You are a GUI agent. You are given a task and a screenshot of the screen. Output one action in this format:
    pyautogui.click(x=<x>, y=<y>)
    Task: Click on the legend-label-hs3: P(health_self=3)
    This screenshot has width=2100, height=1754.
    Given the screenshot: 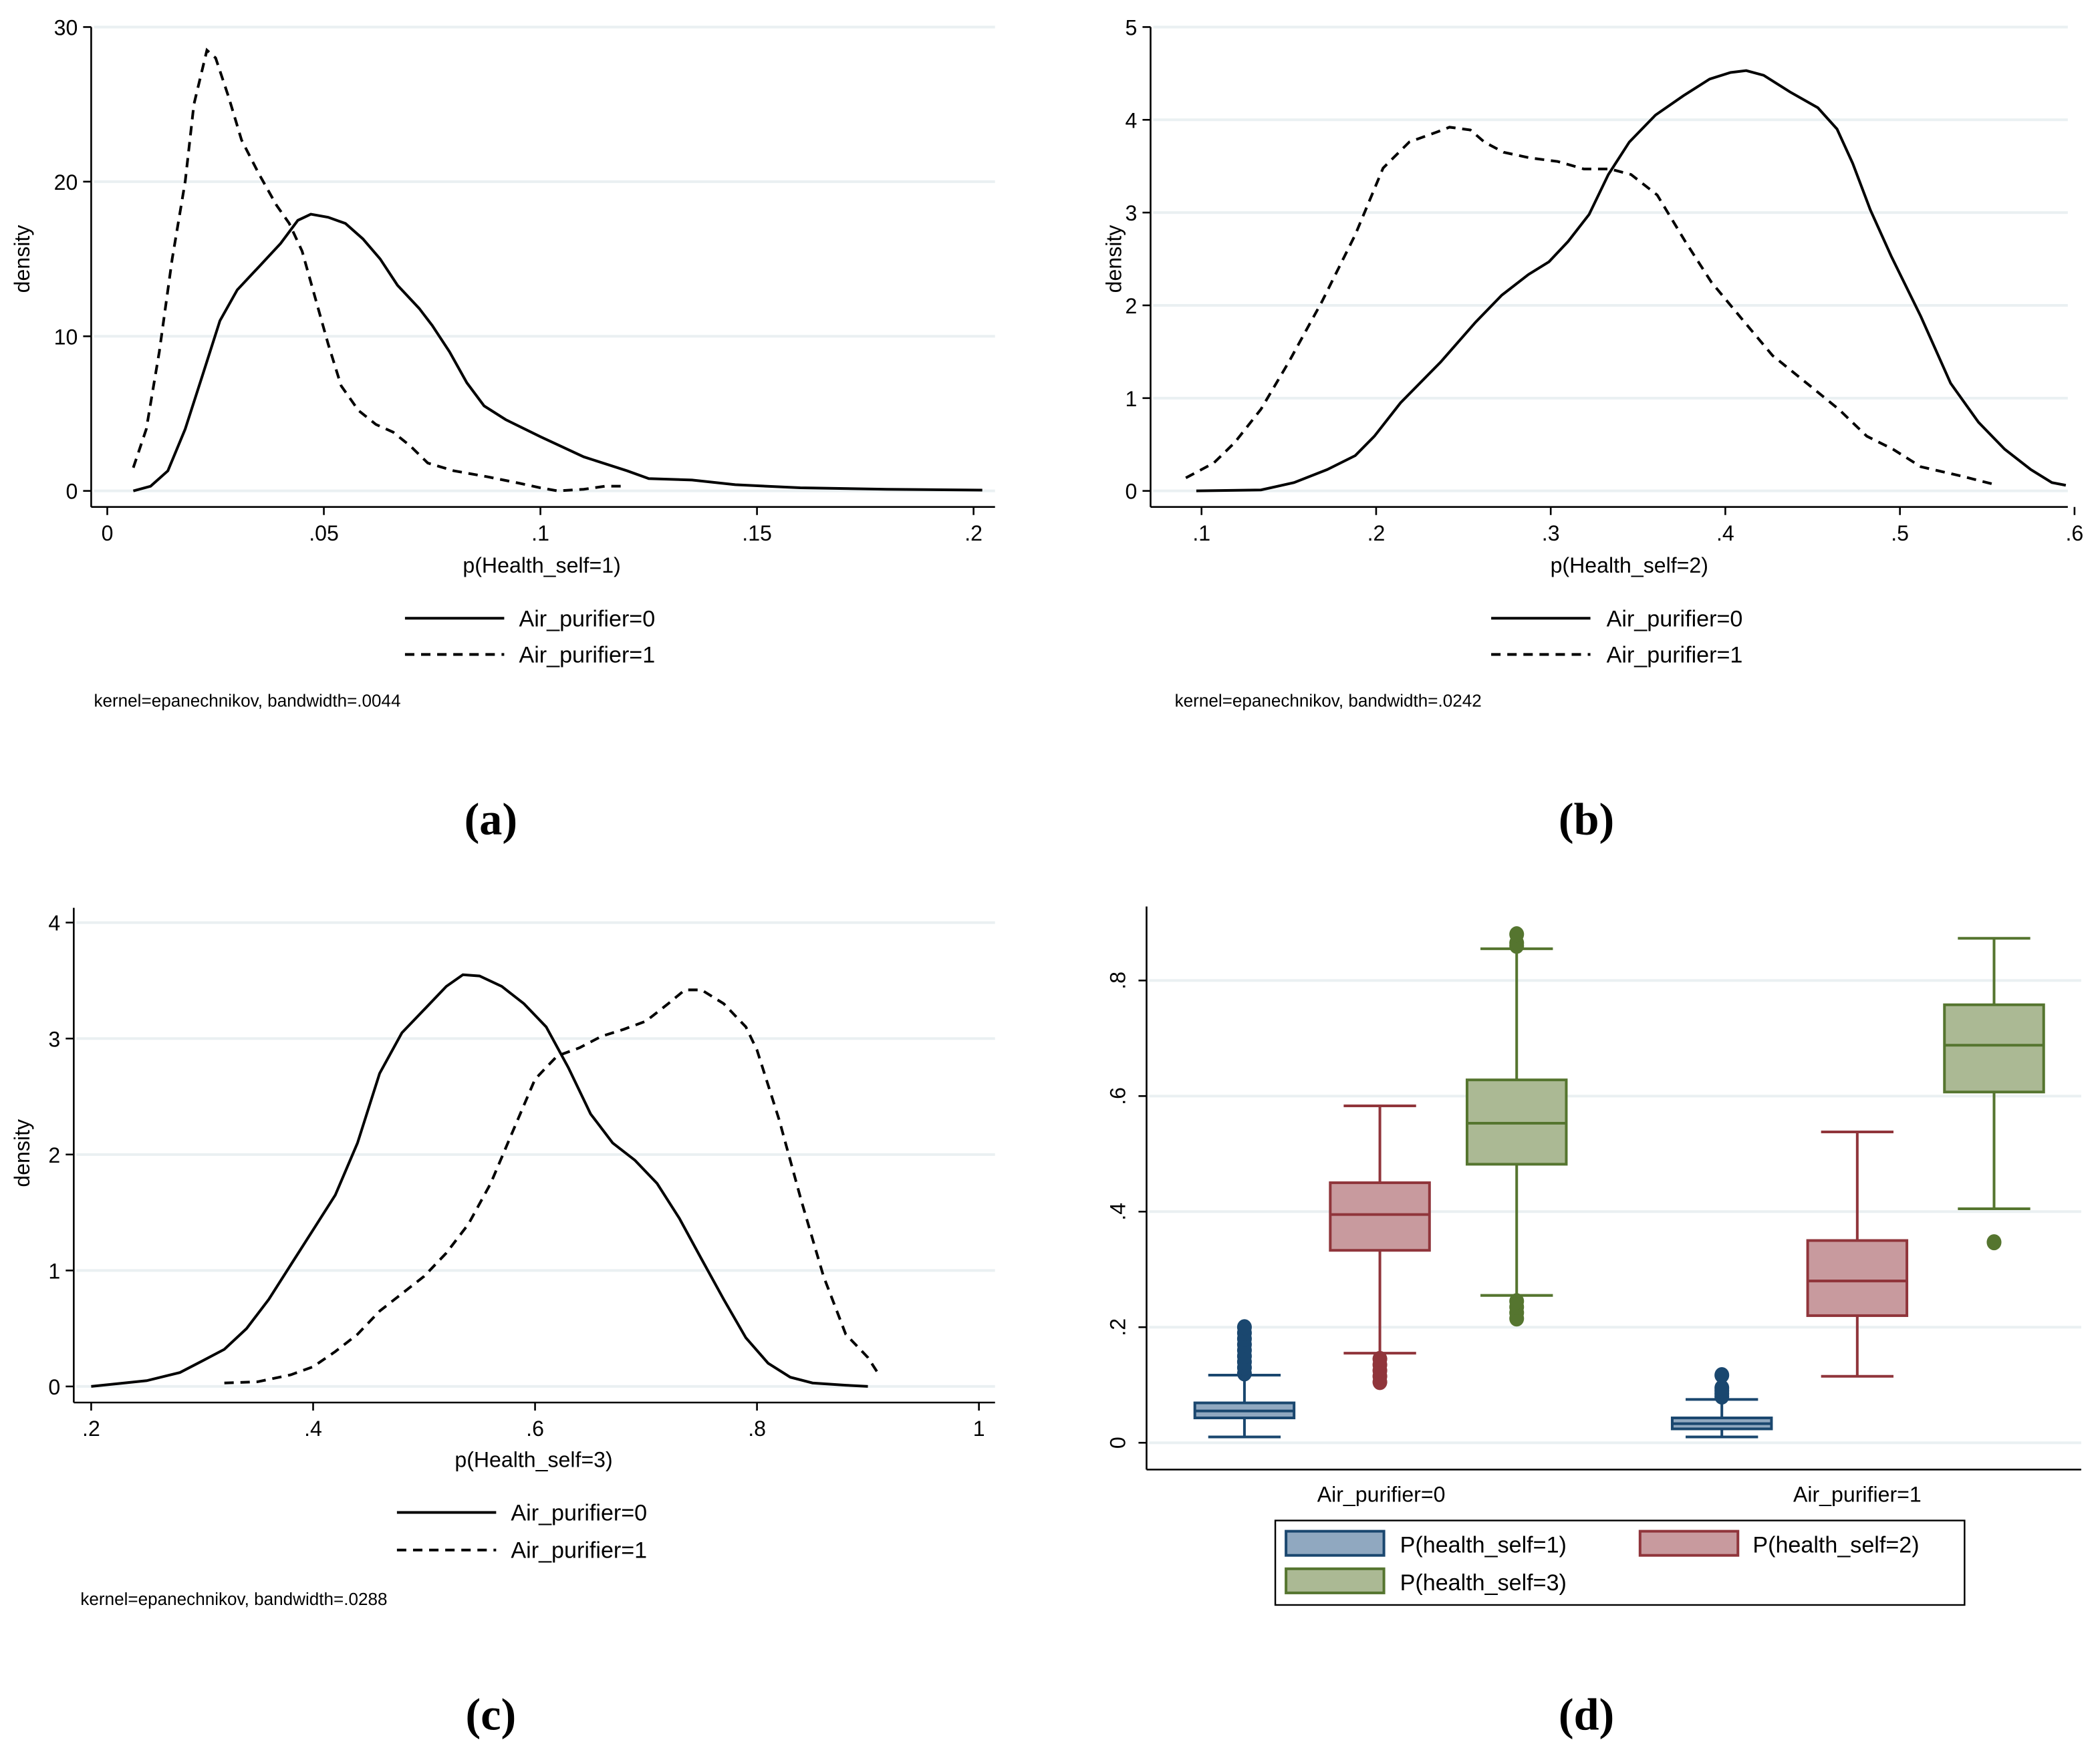 What is the action you would take?
    pyautogui.click(x=1483, y=1583)
    